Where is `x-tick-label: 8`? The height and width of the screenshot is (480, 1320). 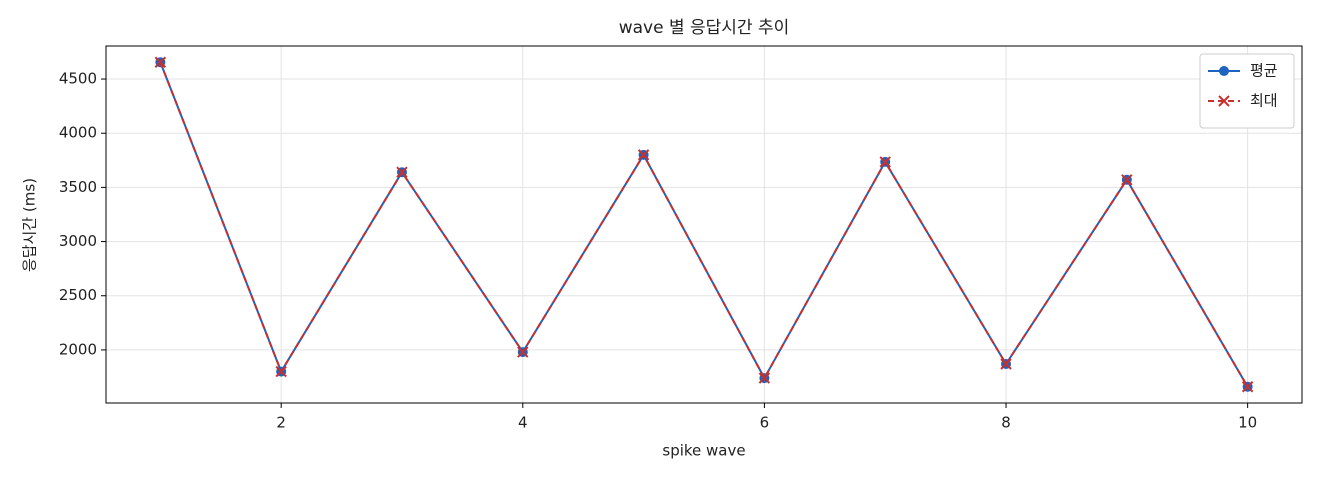
x-tick-label: 8 is located at coordinates (1006, 423).